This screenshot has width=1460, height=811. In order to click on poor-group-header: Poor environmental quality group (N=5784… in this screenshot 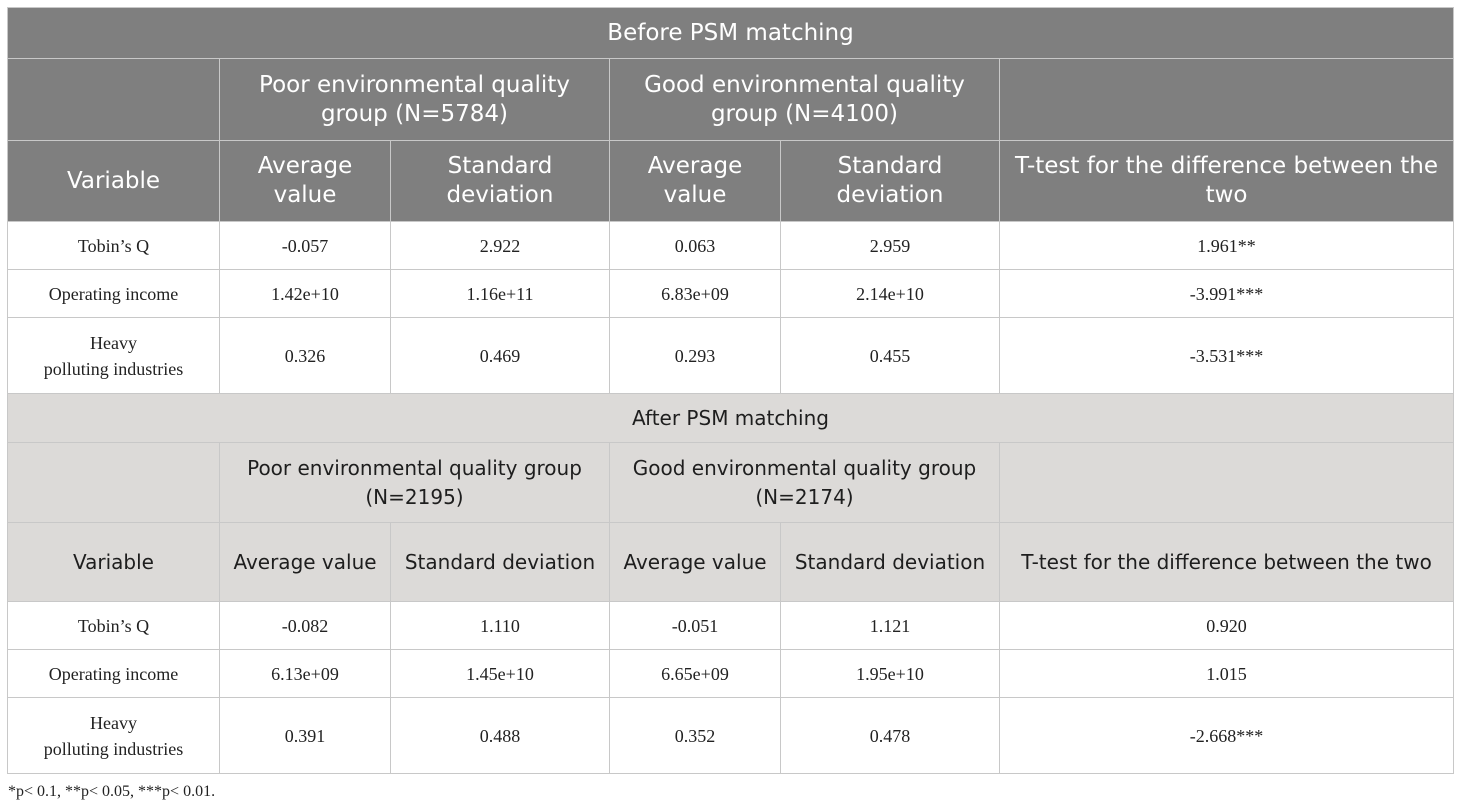, I will do `click(414, 99)`.